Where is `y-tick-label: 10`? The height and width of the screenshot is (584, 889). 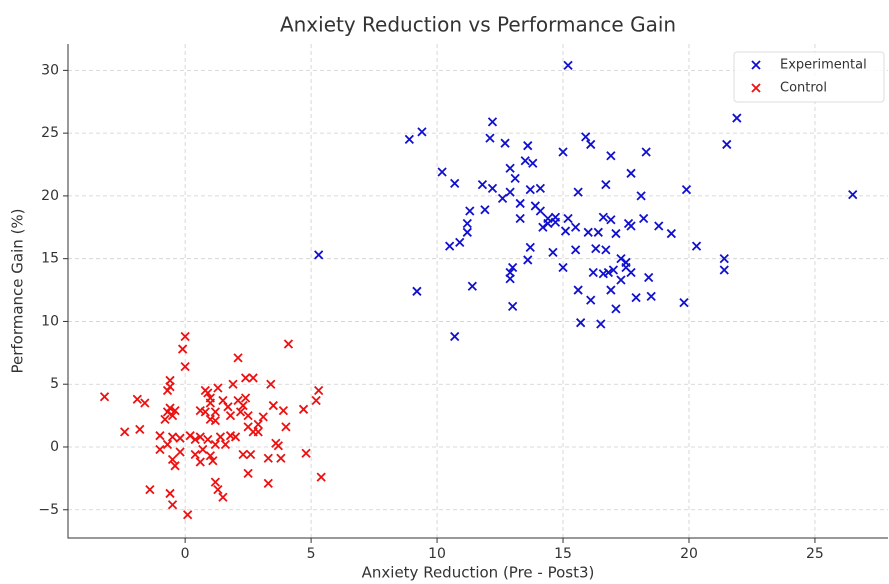 y-tick-label: 10 is located at coordinates (50, 321).